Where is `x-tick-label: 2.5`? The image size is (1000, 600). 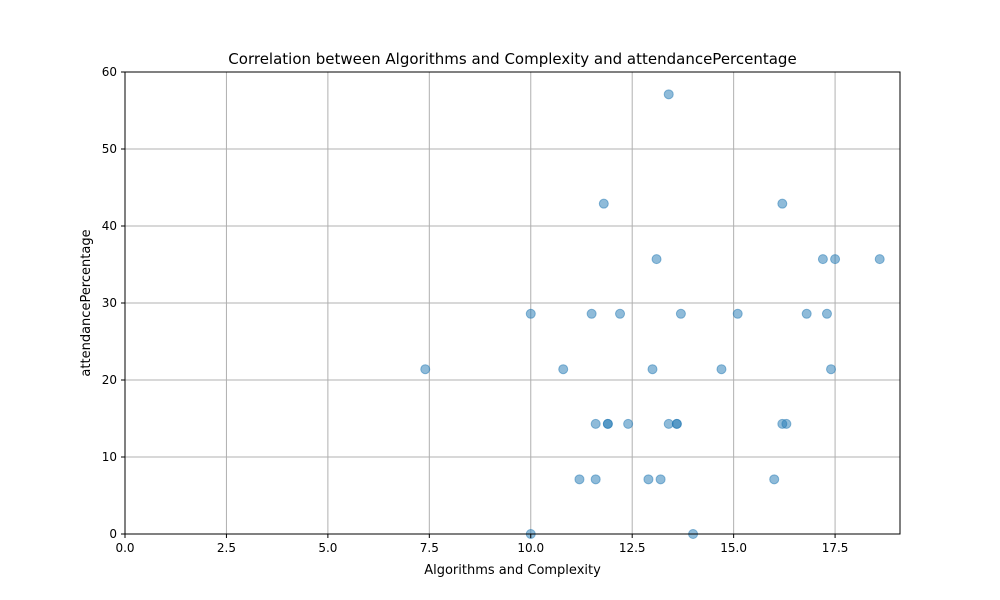 x-tick-label: 2.5 is located at coordinates (226, 548).